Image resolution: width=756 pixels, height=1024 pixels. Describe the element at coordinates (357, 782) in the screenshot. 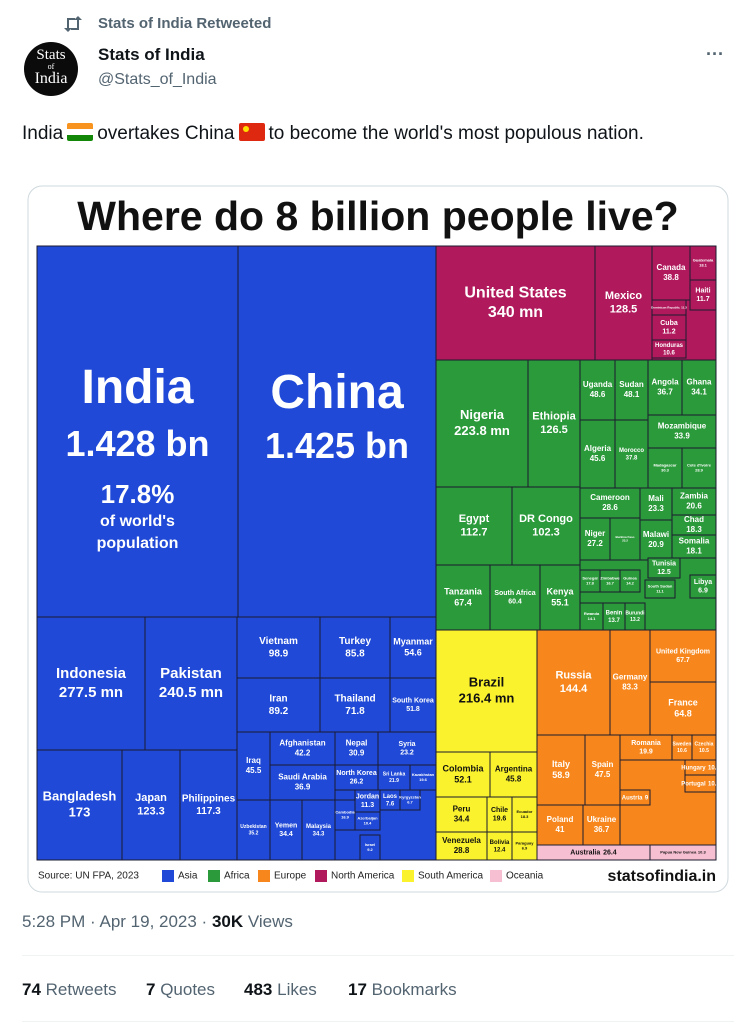

I see `cell-value: 26.2` at that location.